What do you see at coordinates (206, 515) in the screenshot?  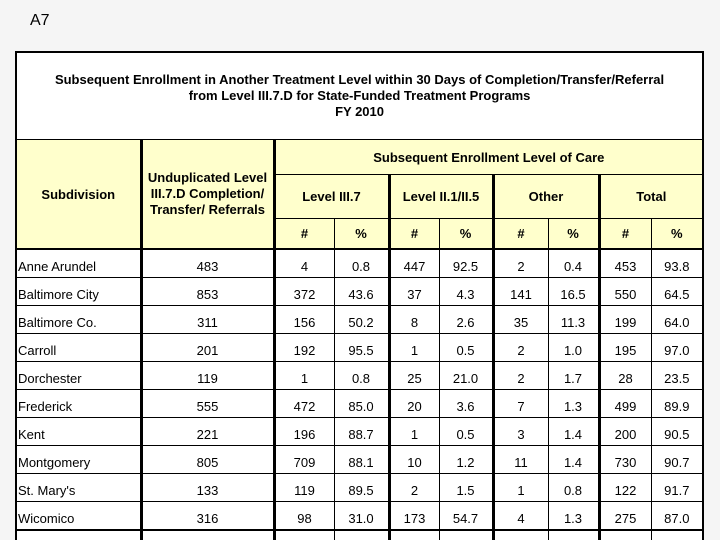 I see `unduplicated-cell: 316` at bounding box center [206, 515].